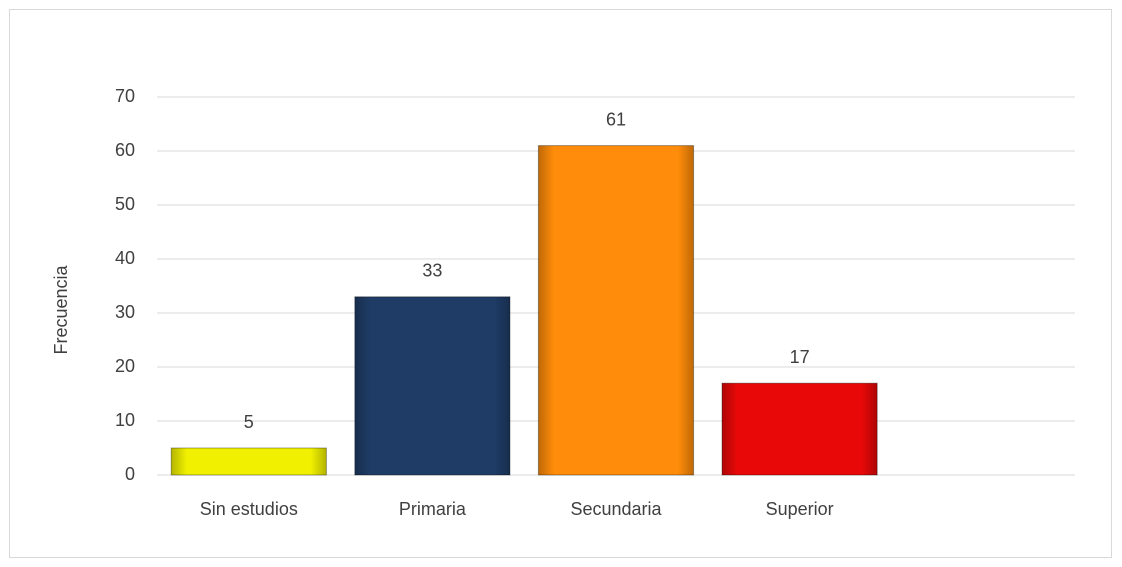  I want to click on y-tick-label: 20, so click(125, 366).